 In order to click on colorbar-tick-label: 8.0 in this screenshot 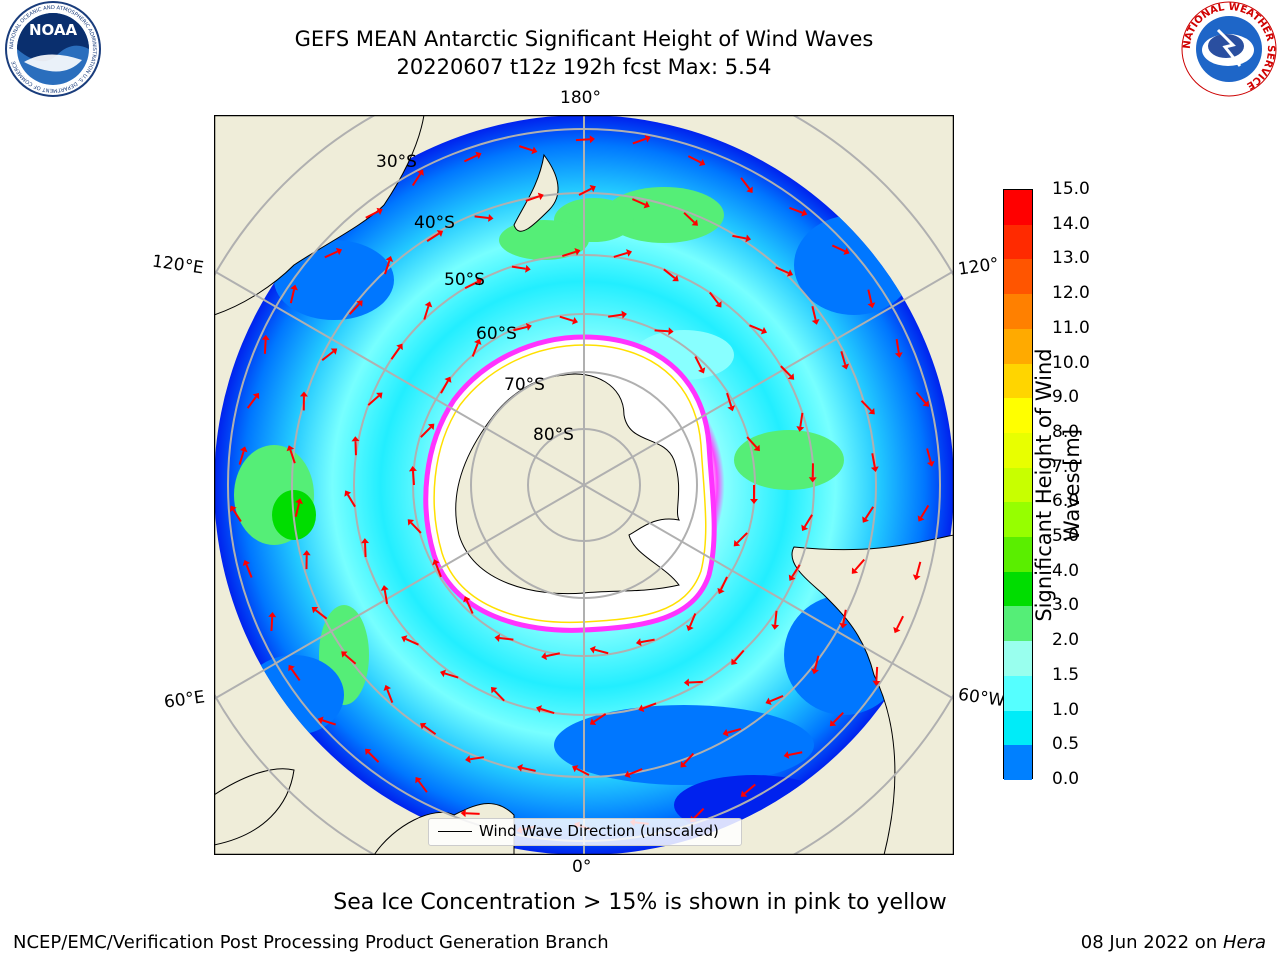, I will do `click(1066, 431)`.